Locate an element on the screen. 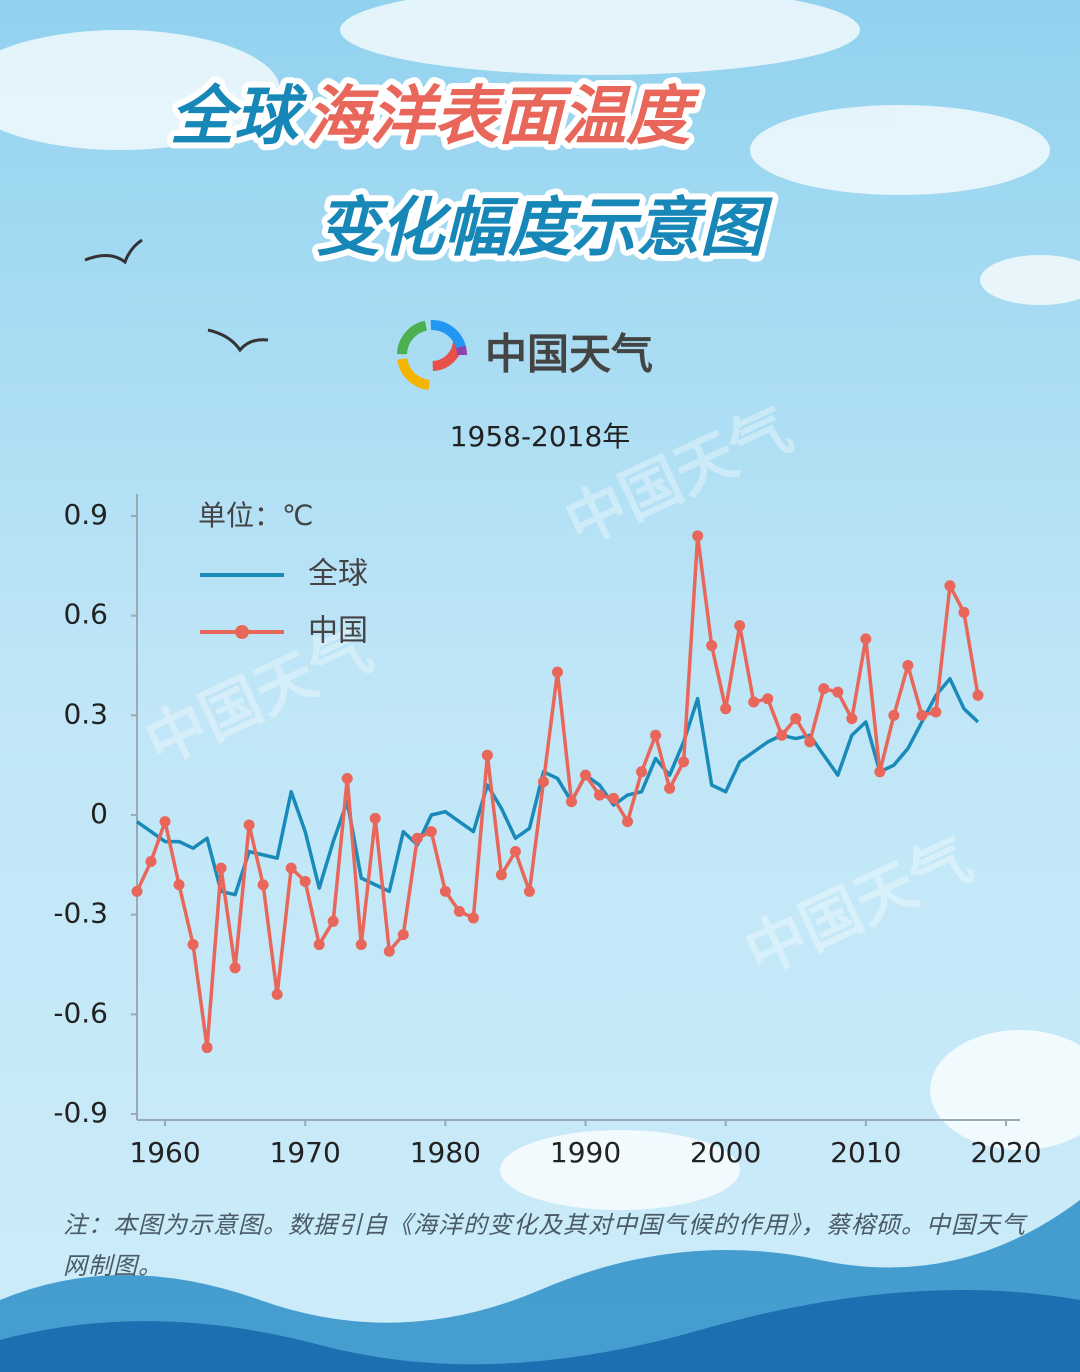 The height and width of the screenshot is (1372, 1080). legend-label: 中国 is located at coordinates (338, 631).